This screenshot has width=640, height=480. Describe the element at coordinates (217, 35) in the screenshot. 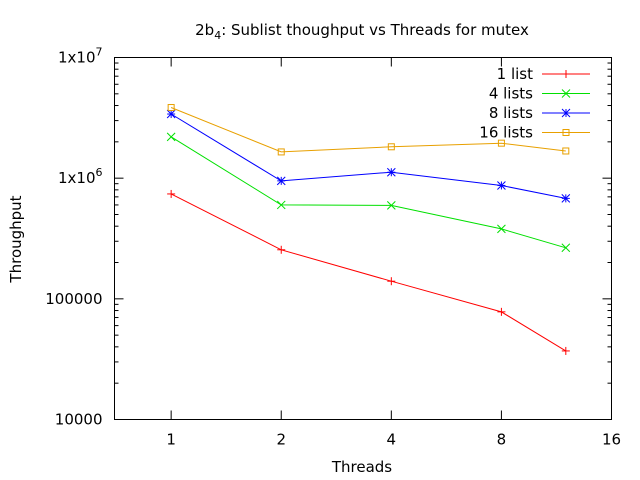

I see `chart-title-subscript: 4` at that location.